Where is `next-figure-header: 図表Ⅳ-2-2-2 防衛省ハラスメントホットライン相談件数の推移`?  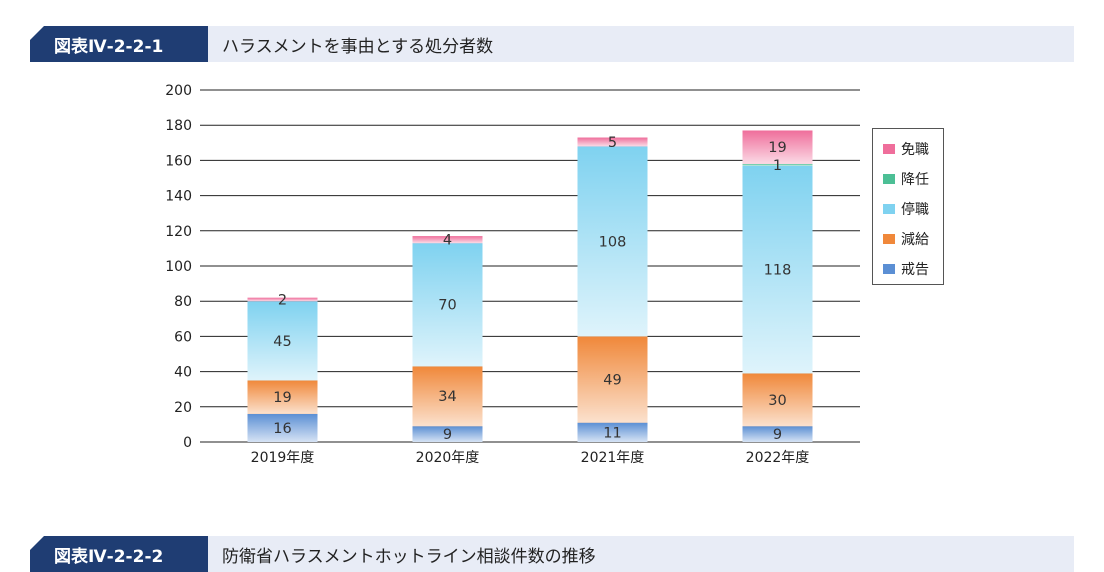 next-figure-header: 図表Ⅳ-2-2-2 防衛省ハラスメントホットライン相談件数の推移 is located at coordinates (552, 554).